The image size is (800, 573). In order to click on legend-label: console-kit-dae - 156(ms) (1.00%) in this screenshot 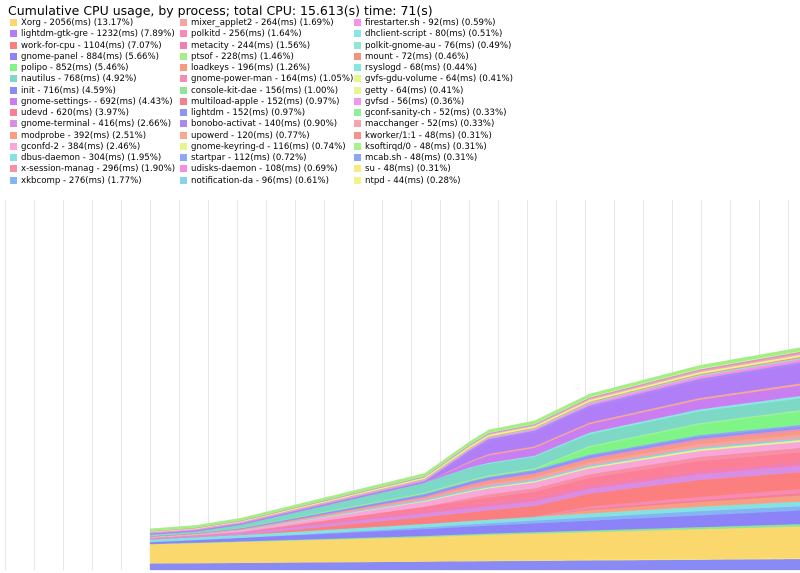, I will do `click(265, 90)`.